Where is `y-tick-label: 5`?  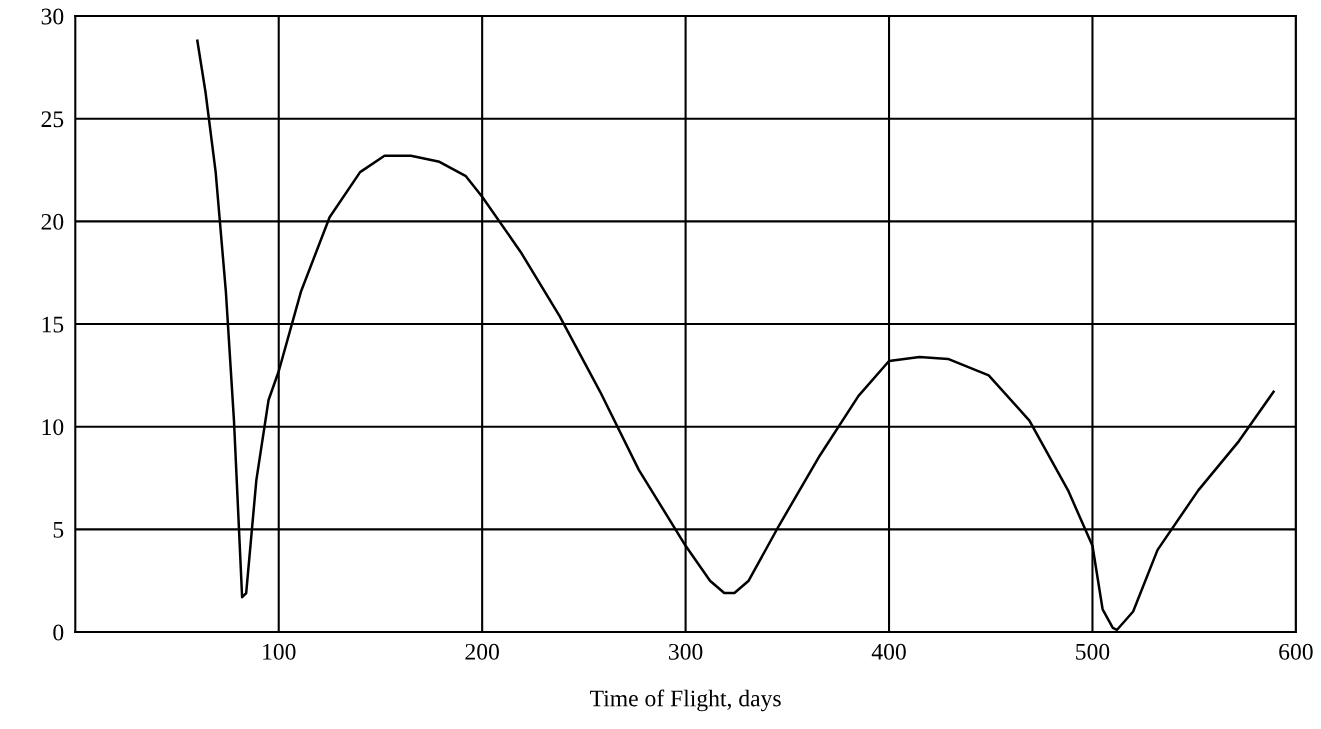
y-tick-label: 5 is located at coordinates (58, 530).